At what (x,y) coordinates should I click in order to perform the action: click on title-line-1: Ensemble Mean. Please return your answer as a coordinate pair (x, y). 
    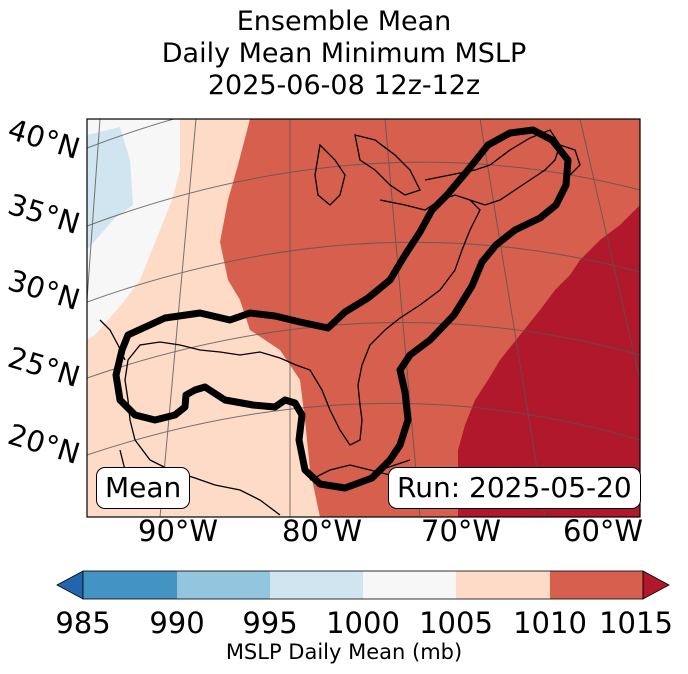
    Looking at the image, I should click on (344, 21).